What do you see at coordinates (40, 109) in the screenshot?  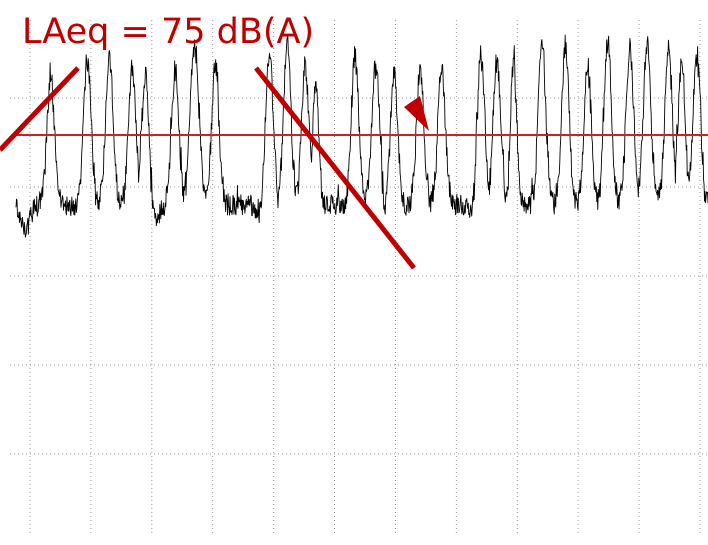 I see `annotation-arrow-left` at bounding box center [40, 109].